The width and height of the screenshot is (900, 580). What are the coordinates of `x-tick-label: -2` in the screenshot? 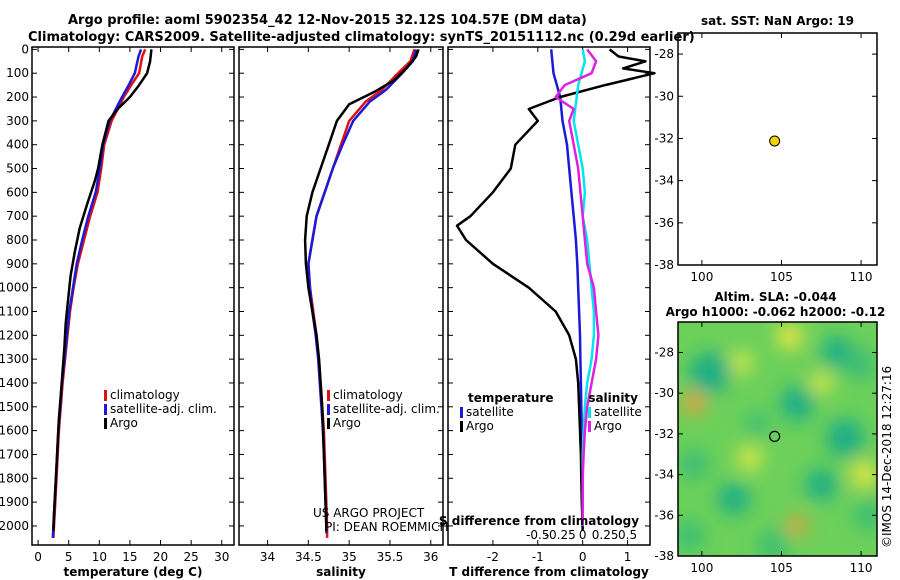 It's located at (493, 557).